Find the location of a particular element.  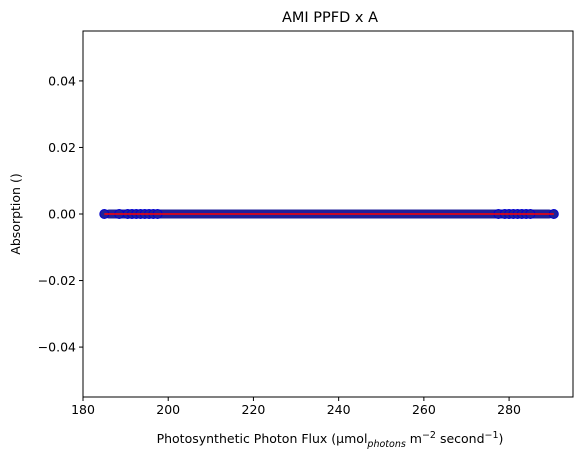

chart-title: AMI PPFD x A is located at coordinates (330, 18).